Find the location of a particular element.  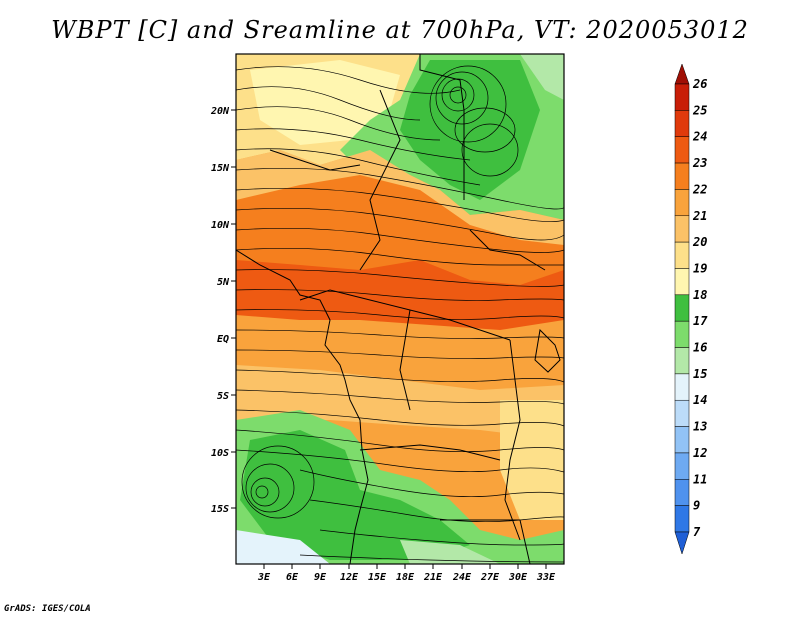

lat-axis: 20N 15N 10N 5N EQ 5S 10S 15S is located at coordinates (223, 310).